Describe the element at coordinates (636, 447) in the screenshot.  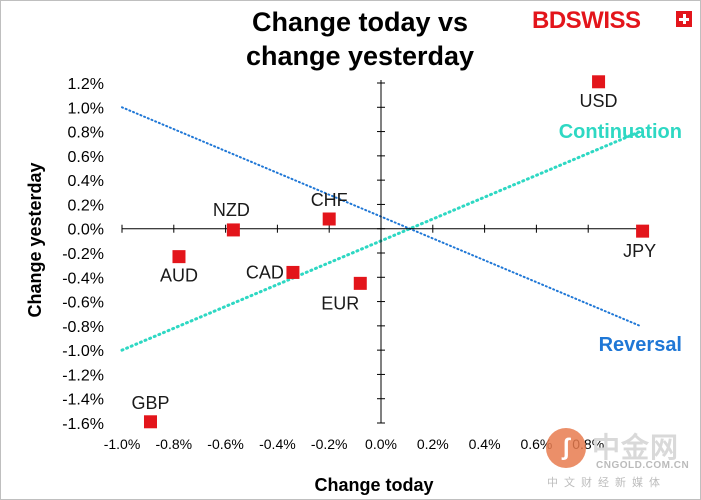
I see `watermark-cn-text: 中金网` at that location.